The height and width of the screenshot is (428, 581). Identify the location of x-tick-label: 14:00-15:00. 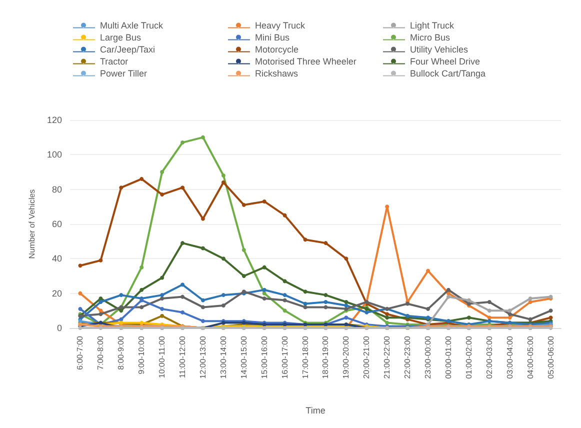
(243, 357).